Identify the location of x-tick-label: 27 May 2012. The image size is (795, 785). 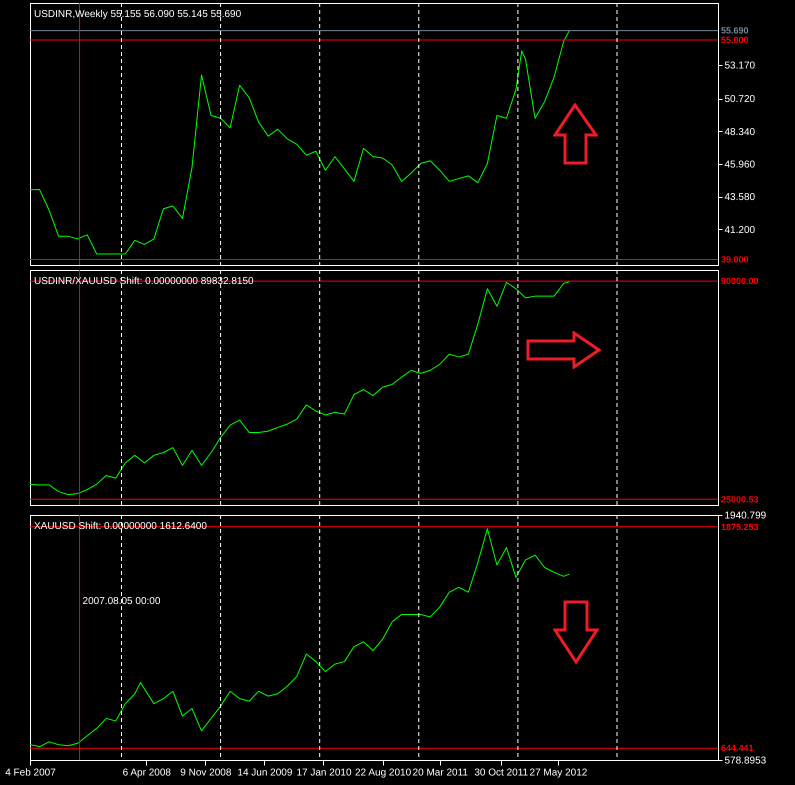
(558, 773).